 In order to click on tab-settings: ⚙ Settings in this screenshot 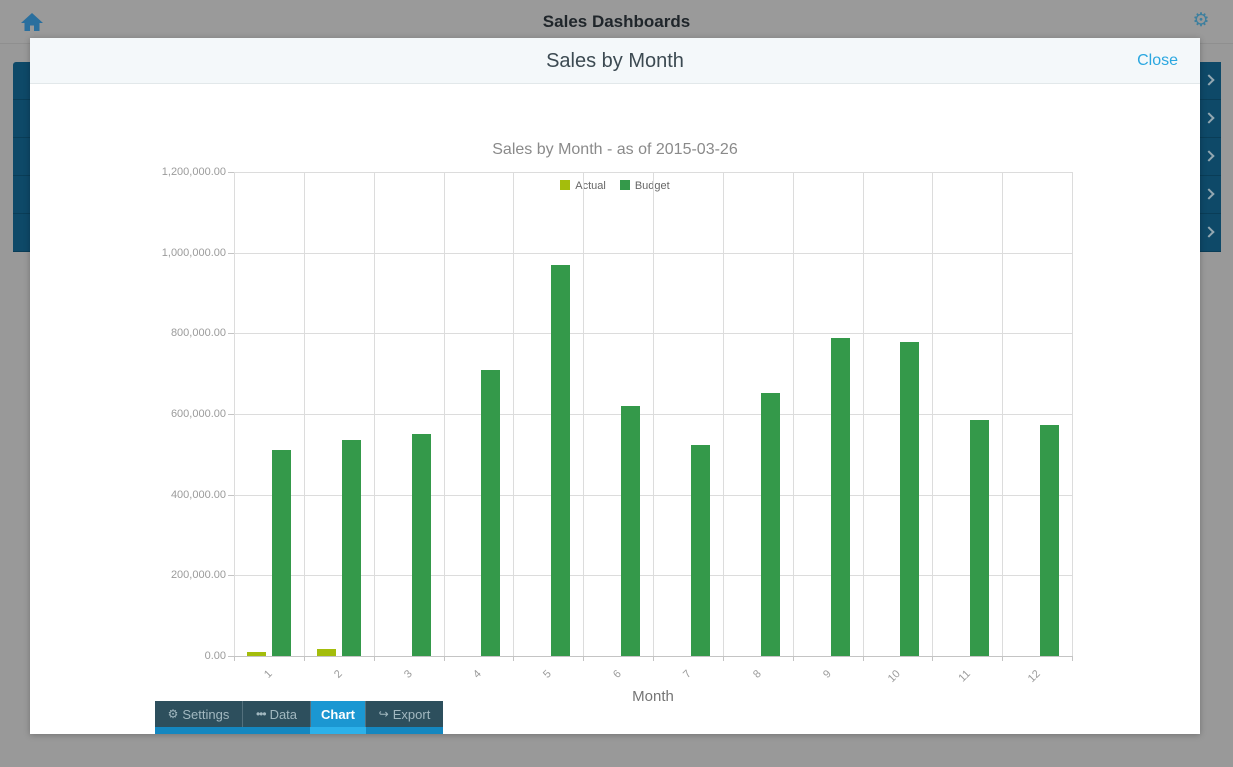, I will do `click(198, 714)`.